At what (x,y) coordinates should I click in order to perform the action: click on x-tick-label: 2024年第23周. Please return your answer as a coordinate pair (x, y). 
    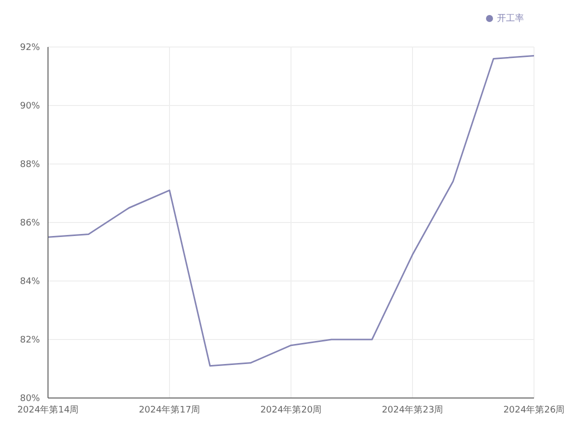
    Looking at the image, I should click on (413, 410).